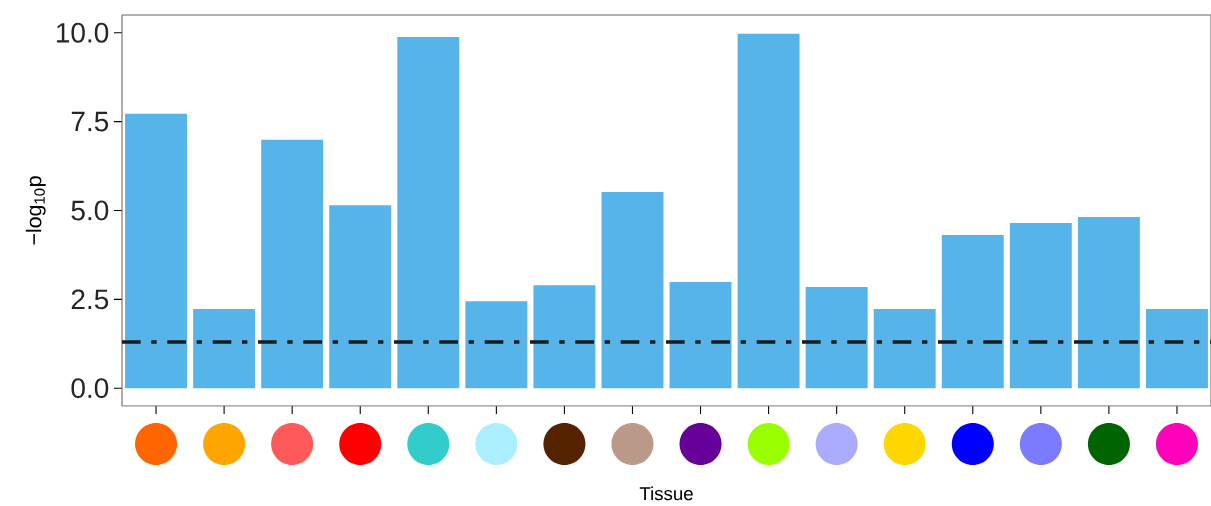 The width and height of the screenshot is (1211, 506). What do you see at coordinates (35, 210) in the screenshot?
I see `y-axis-title: −log$_{10}$p` at bounding box center [35, 210].